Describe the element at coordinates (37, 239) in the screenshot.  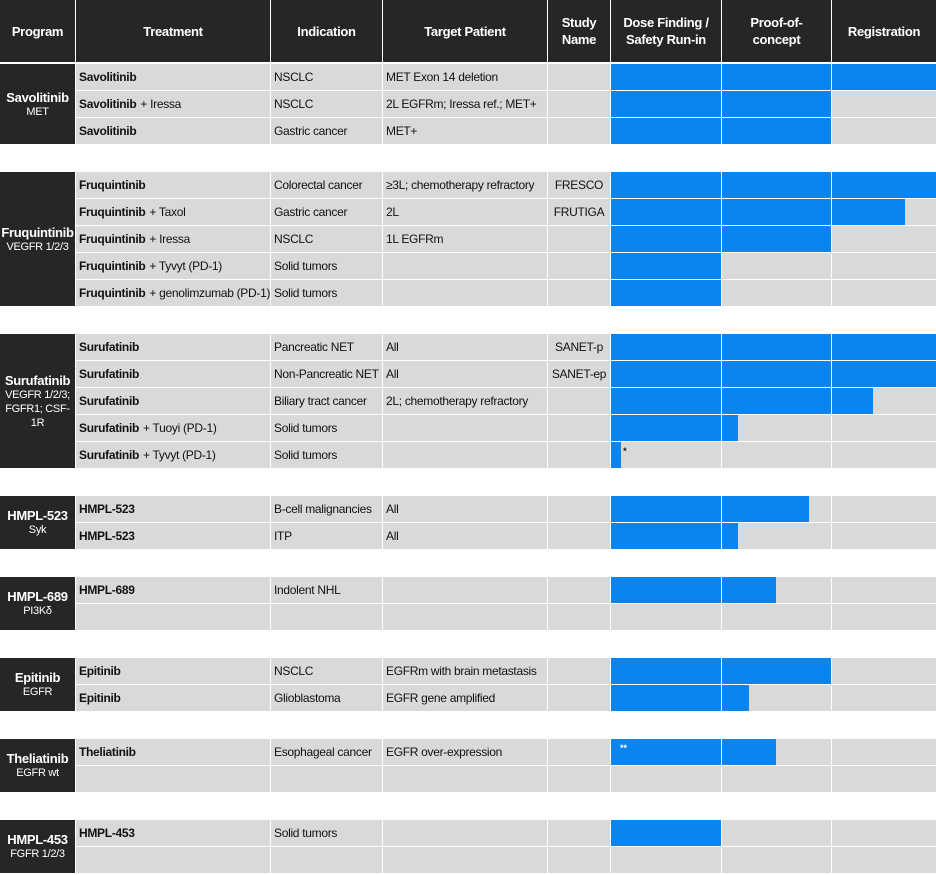
I see `program-cell: Fruquintinib VEGFR 1/2/3` at that location.